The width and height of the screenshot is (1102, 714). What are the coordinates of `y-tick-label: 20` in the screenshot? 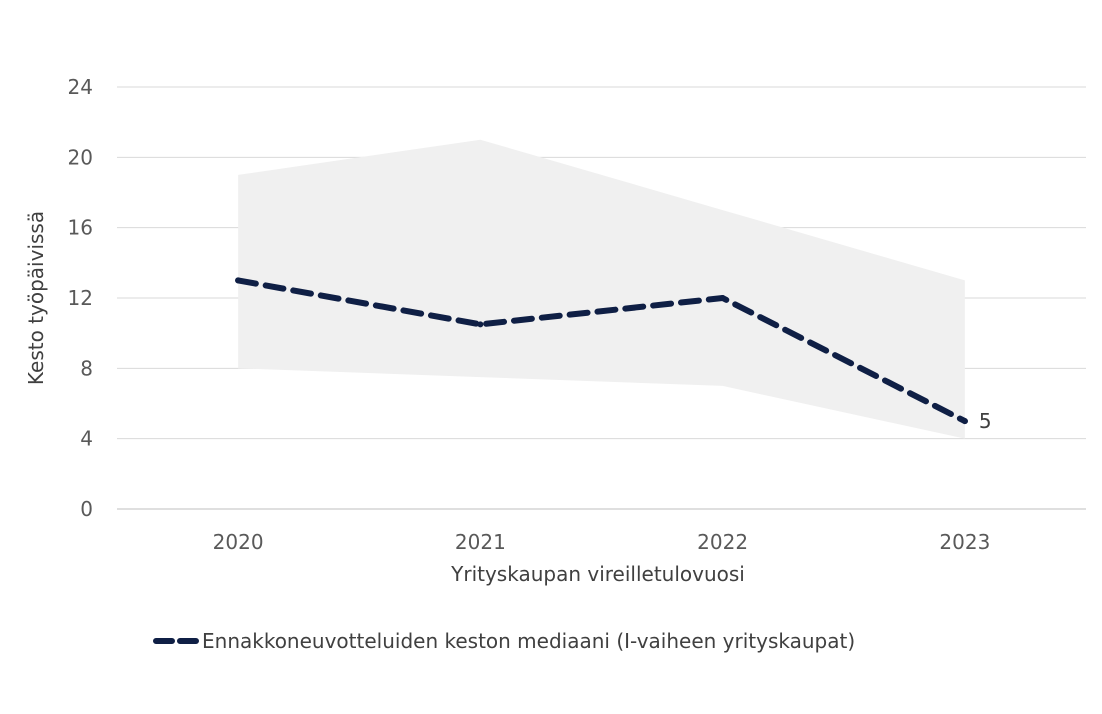 It's located at (80, 157).